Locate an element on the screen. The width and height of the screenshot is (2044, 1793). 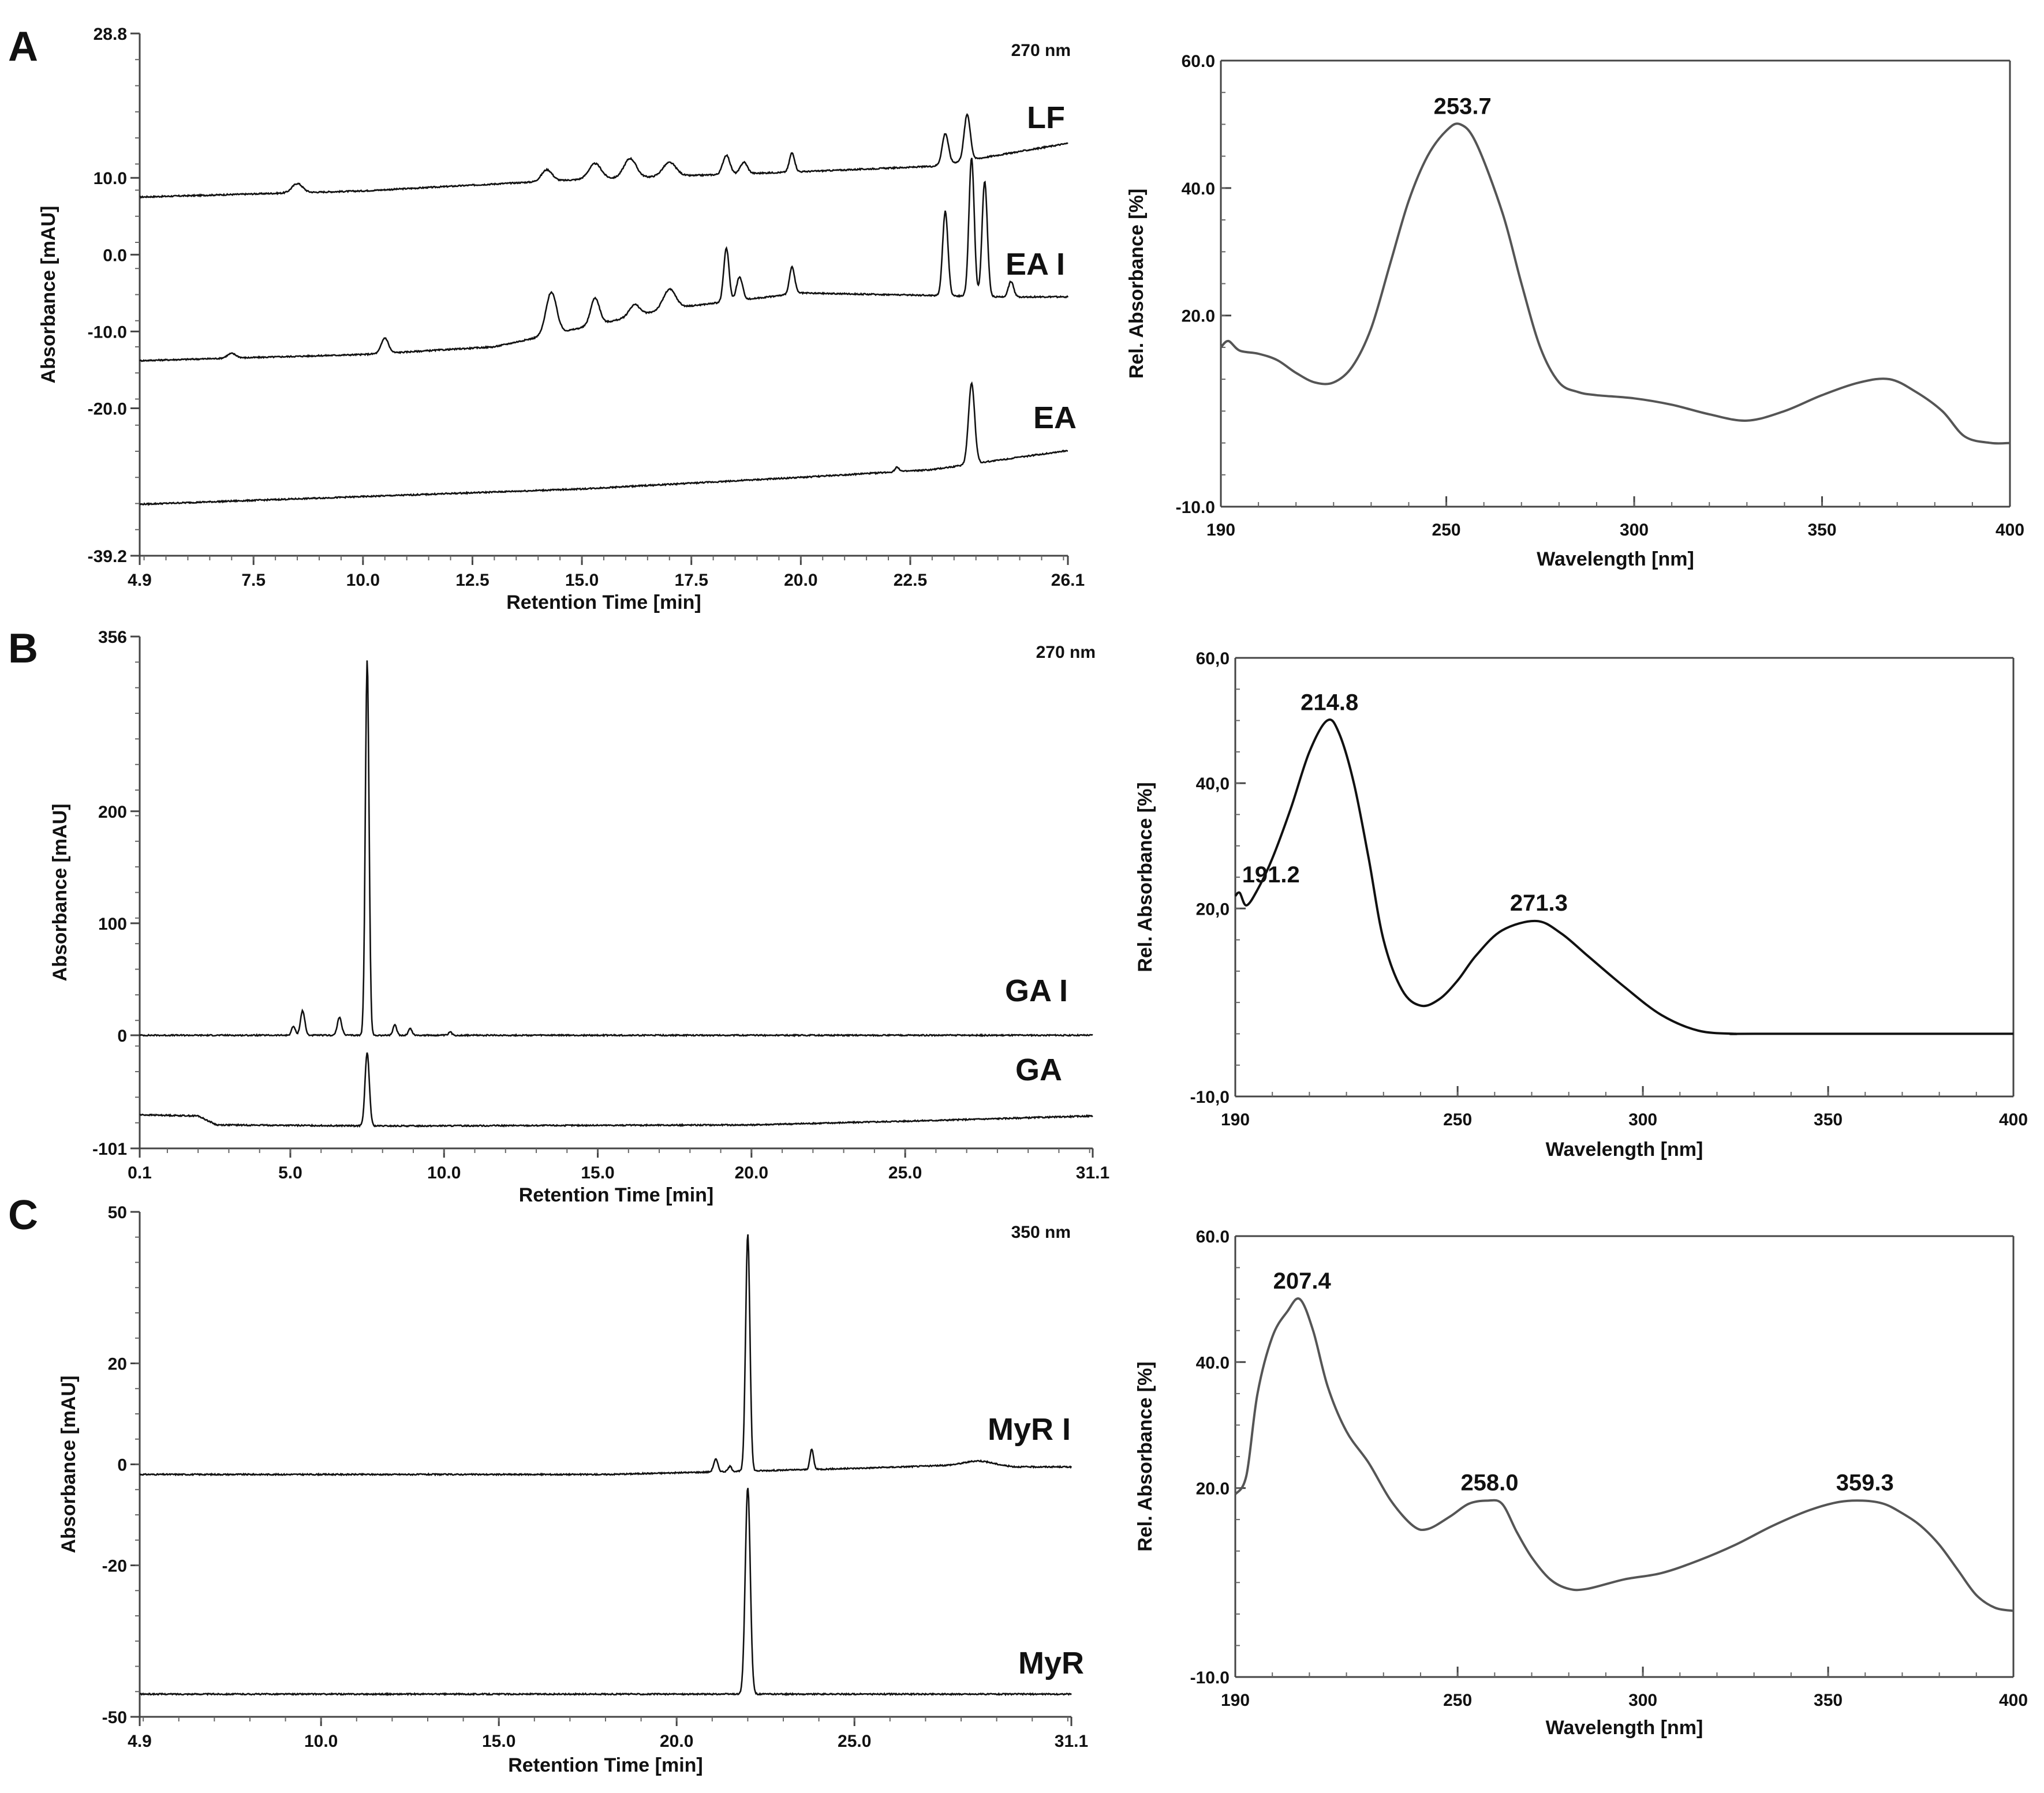
y-tick-label: 100 is located at coordinates (113, 924).